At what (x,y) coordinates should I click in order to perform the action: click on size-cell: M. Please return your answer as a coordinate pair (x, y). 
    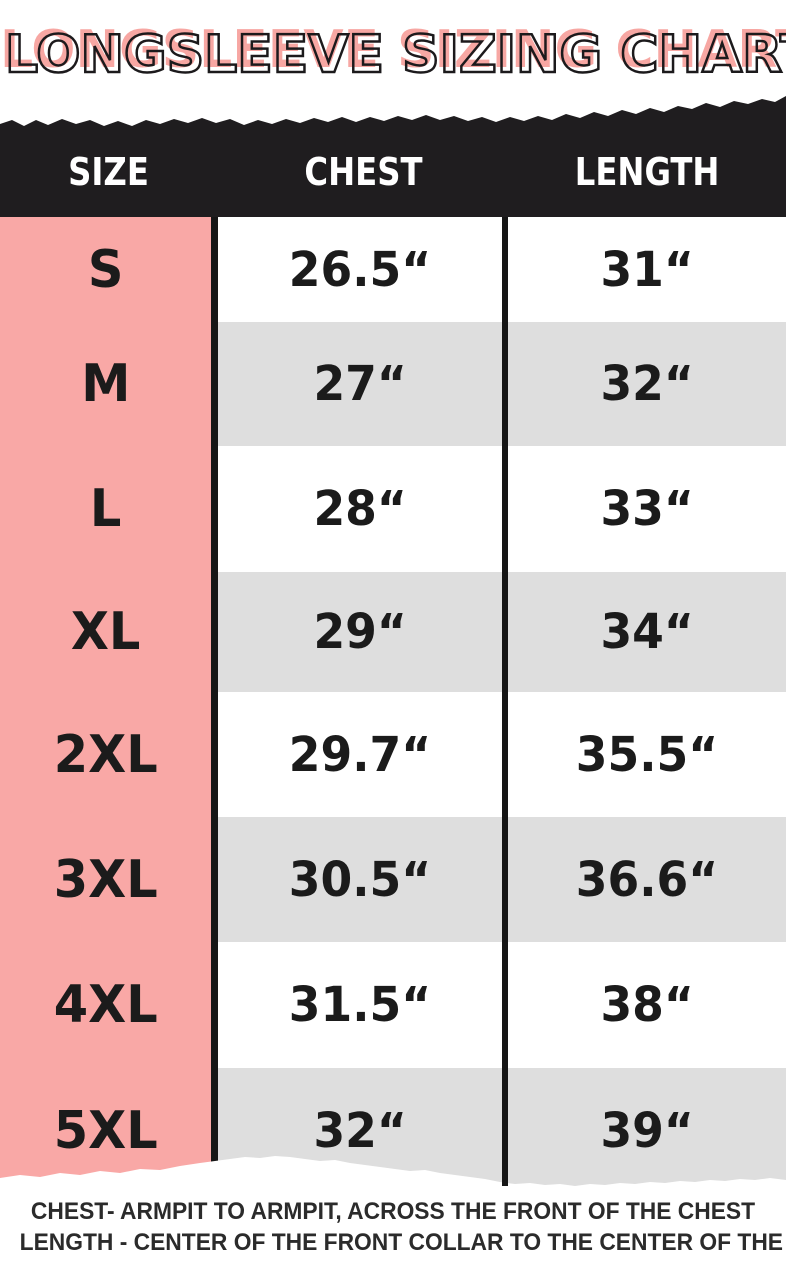
    Looking at the image, I should click on (105, 384).